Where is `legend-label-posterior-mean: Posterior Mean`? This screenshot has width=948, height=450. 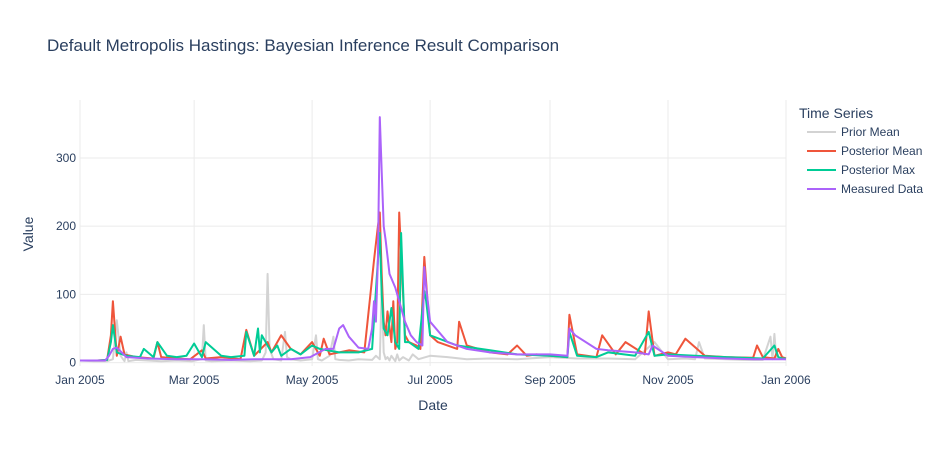
legend-label-posterior-mean: Posterior Mean is located at coordinates (881, 151).